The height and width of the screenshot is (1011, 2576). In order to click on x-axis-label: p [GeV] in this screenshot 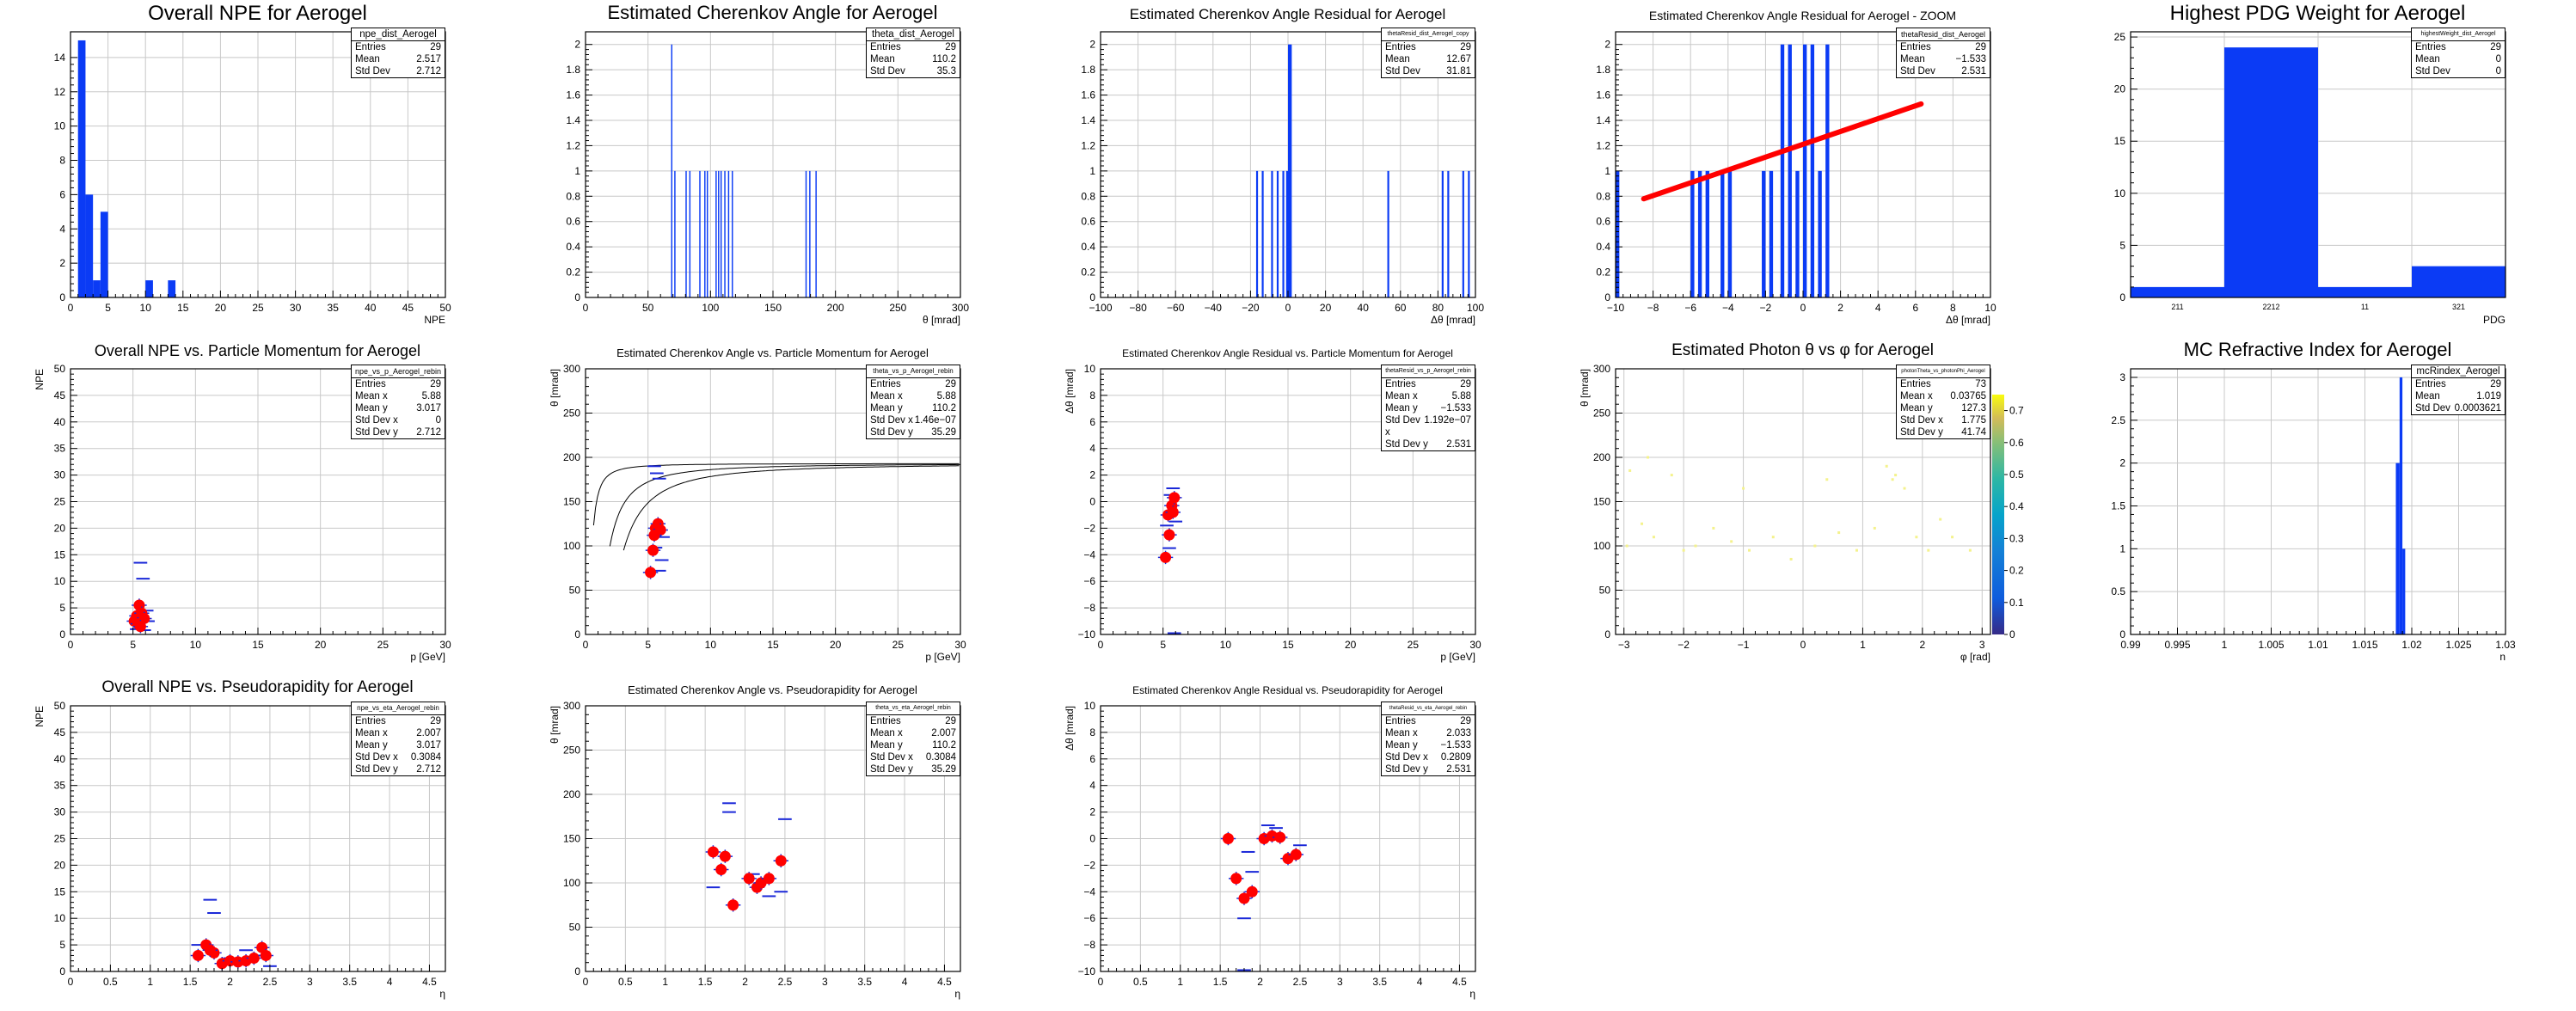, I will do `click(943, 657)`.